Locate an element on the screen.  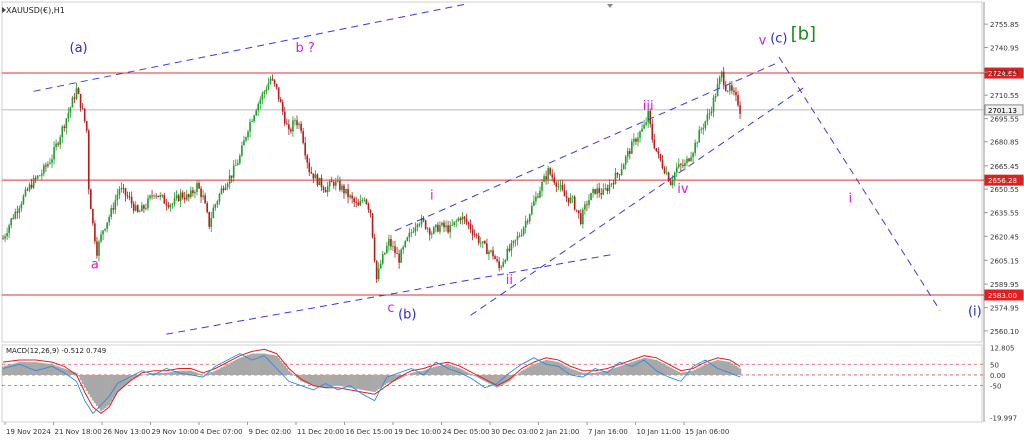
wave-label: (c) is located at coordinates (778, 39).